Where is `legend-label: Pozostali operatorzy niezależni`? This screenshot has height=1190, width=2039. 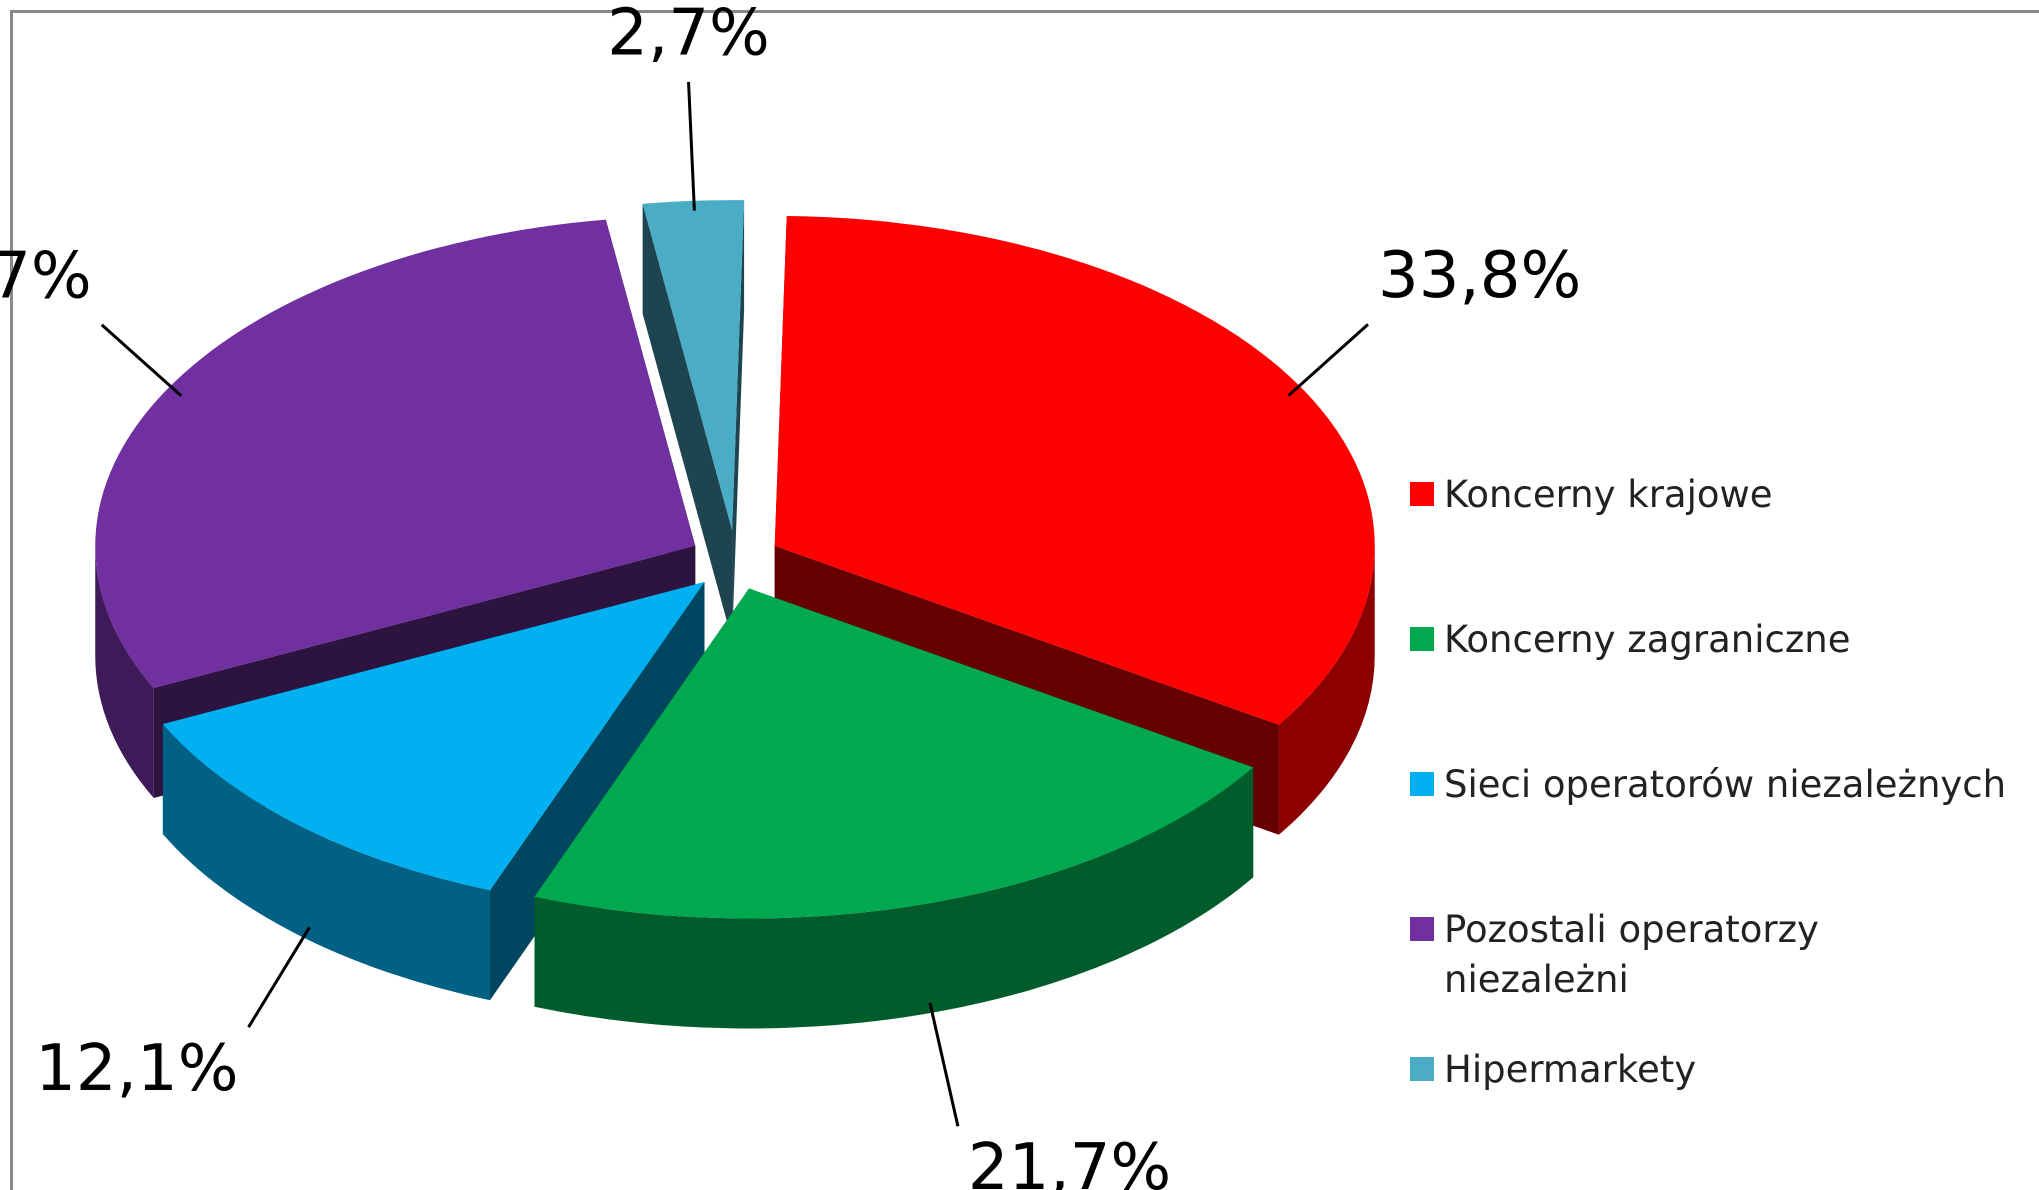 legend-label: Pozostali operatorzy niezależni is located at coordinates (1631, 954).